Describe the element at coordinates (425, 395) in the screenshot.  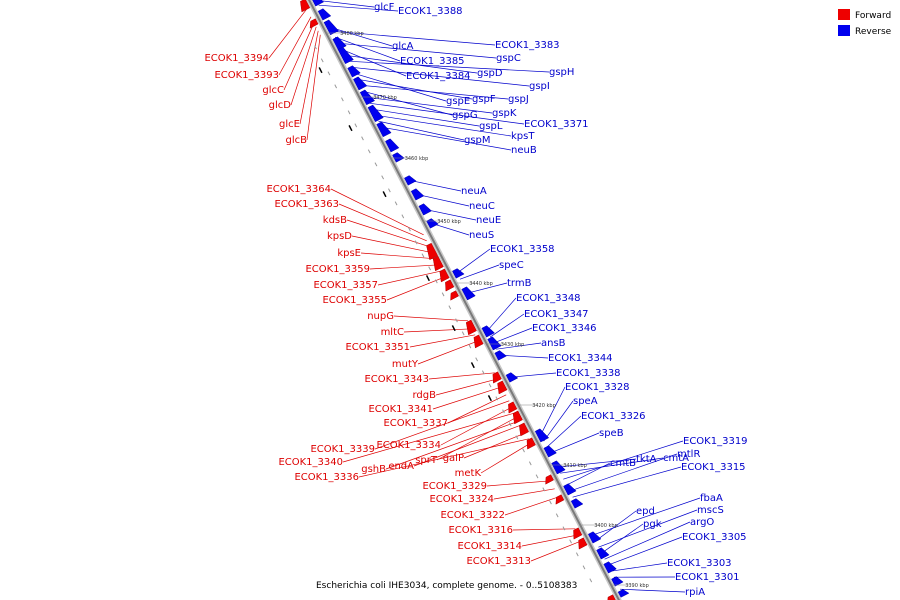
I see `forward-gene-label: rdgB` at that location.